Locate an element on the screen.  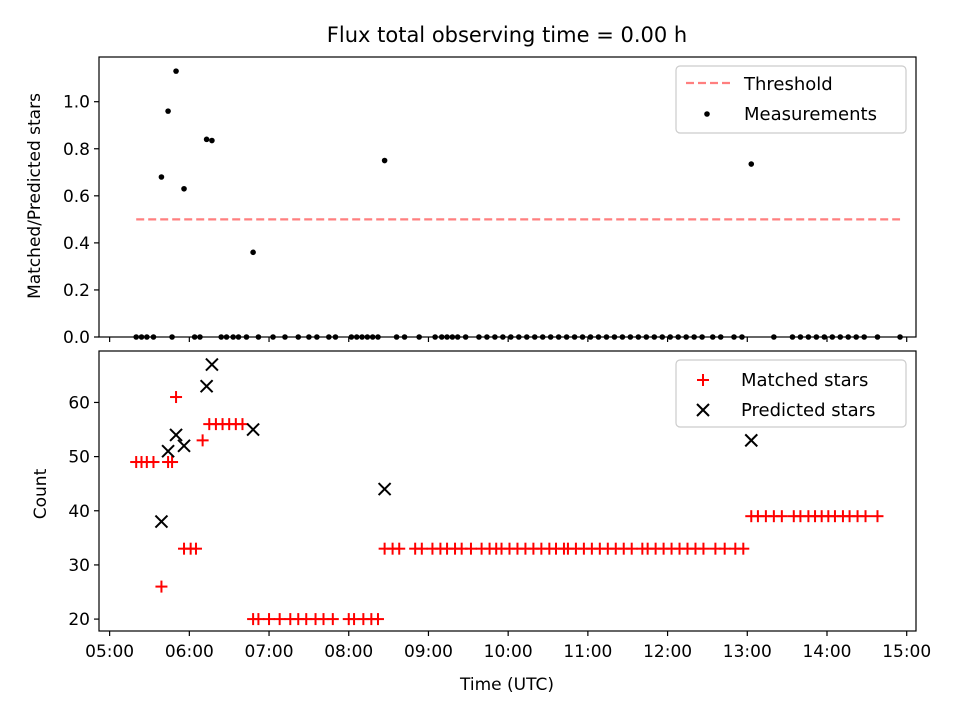
bottom-legend-box is located at coordinates (791, 393).